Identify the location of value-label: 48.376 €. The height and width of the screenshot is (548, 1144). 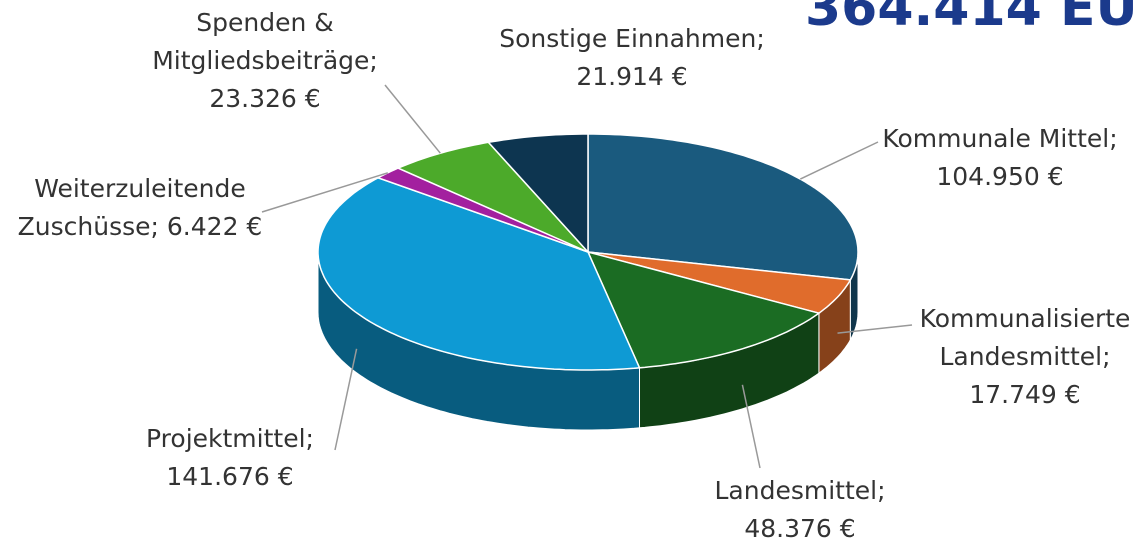
(800, 528).